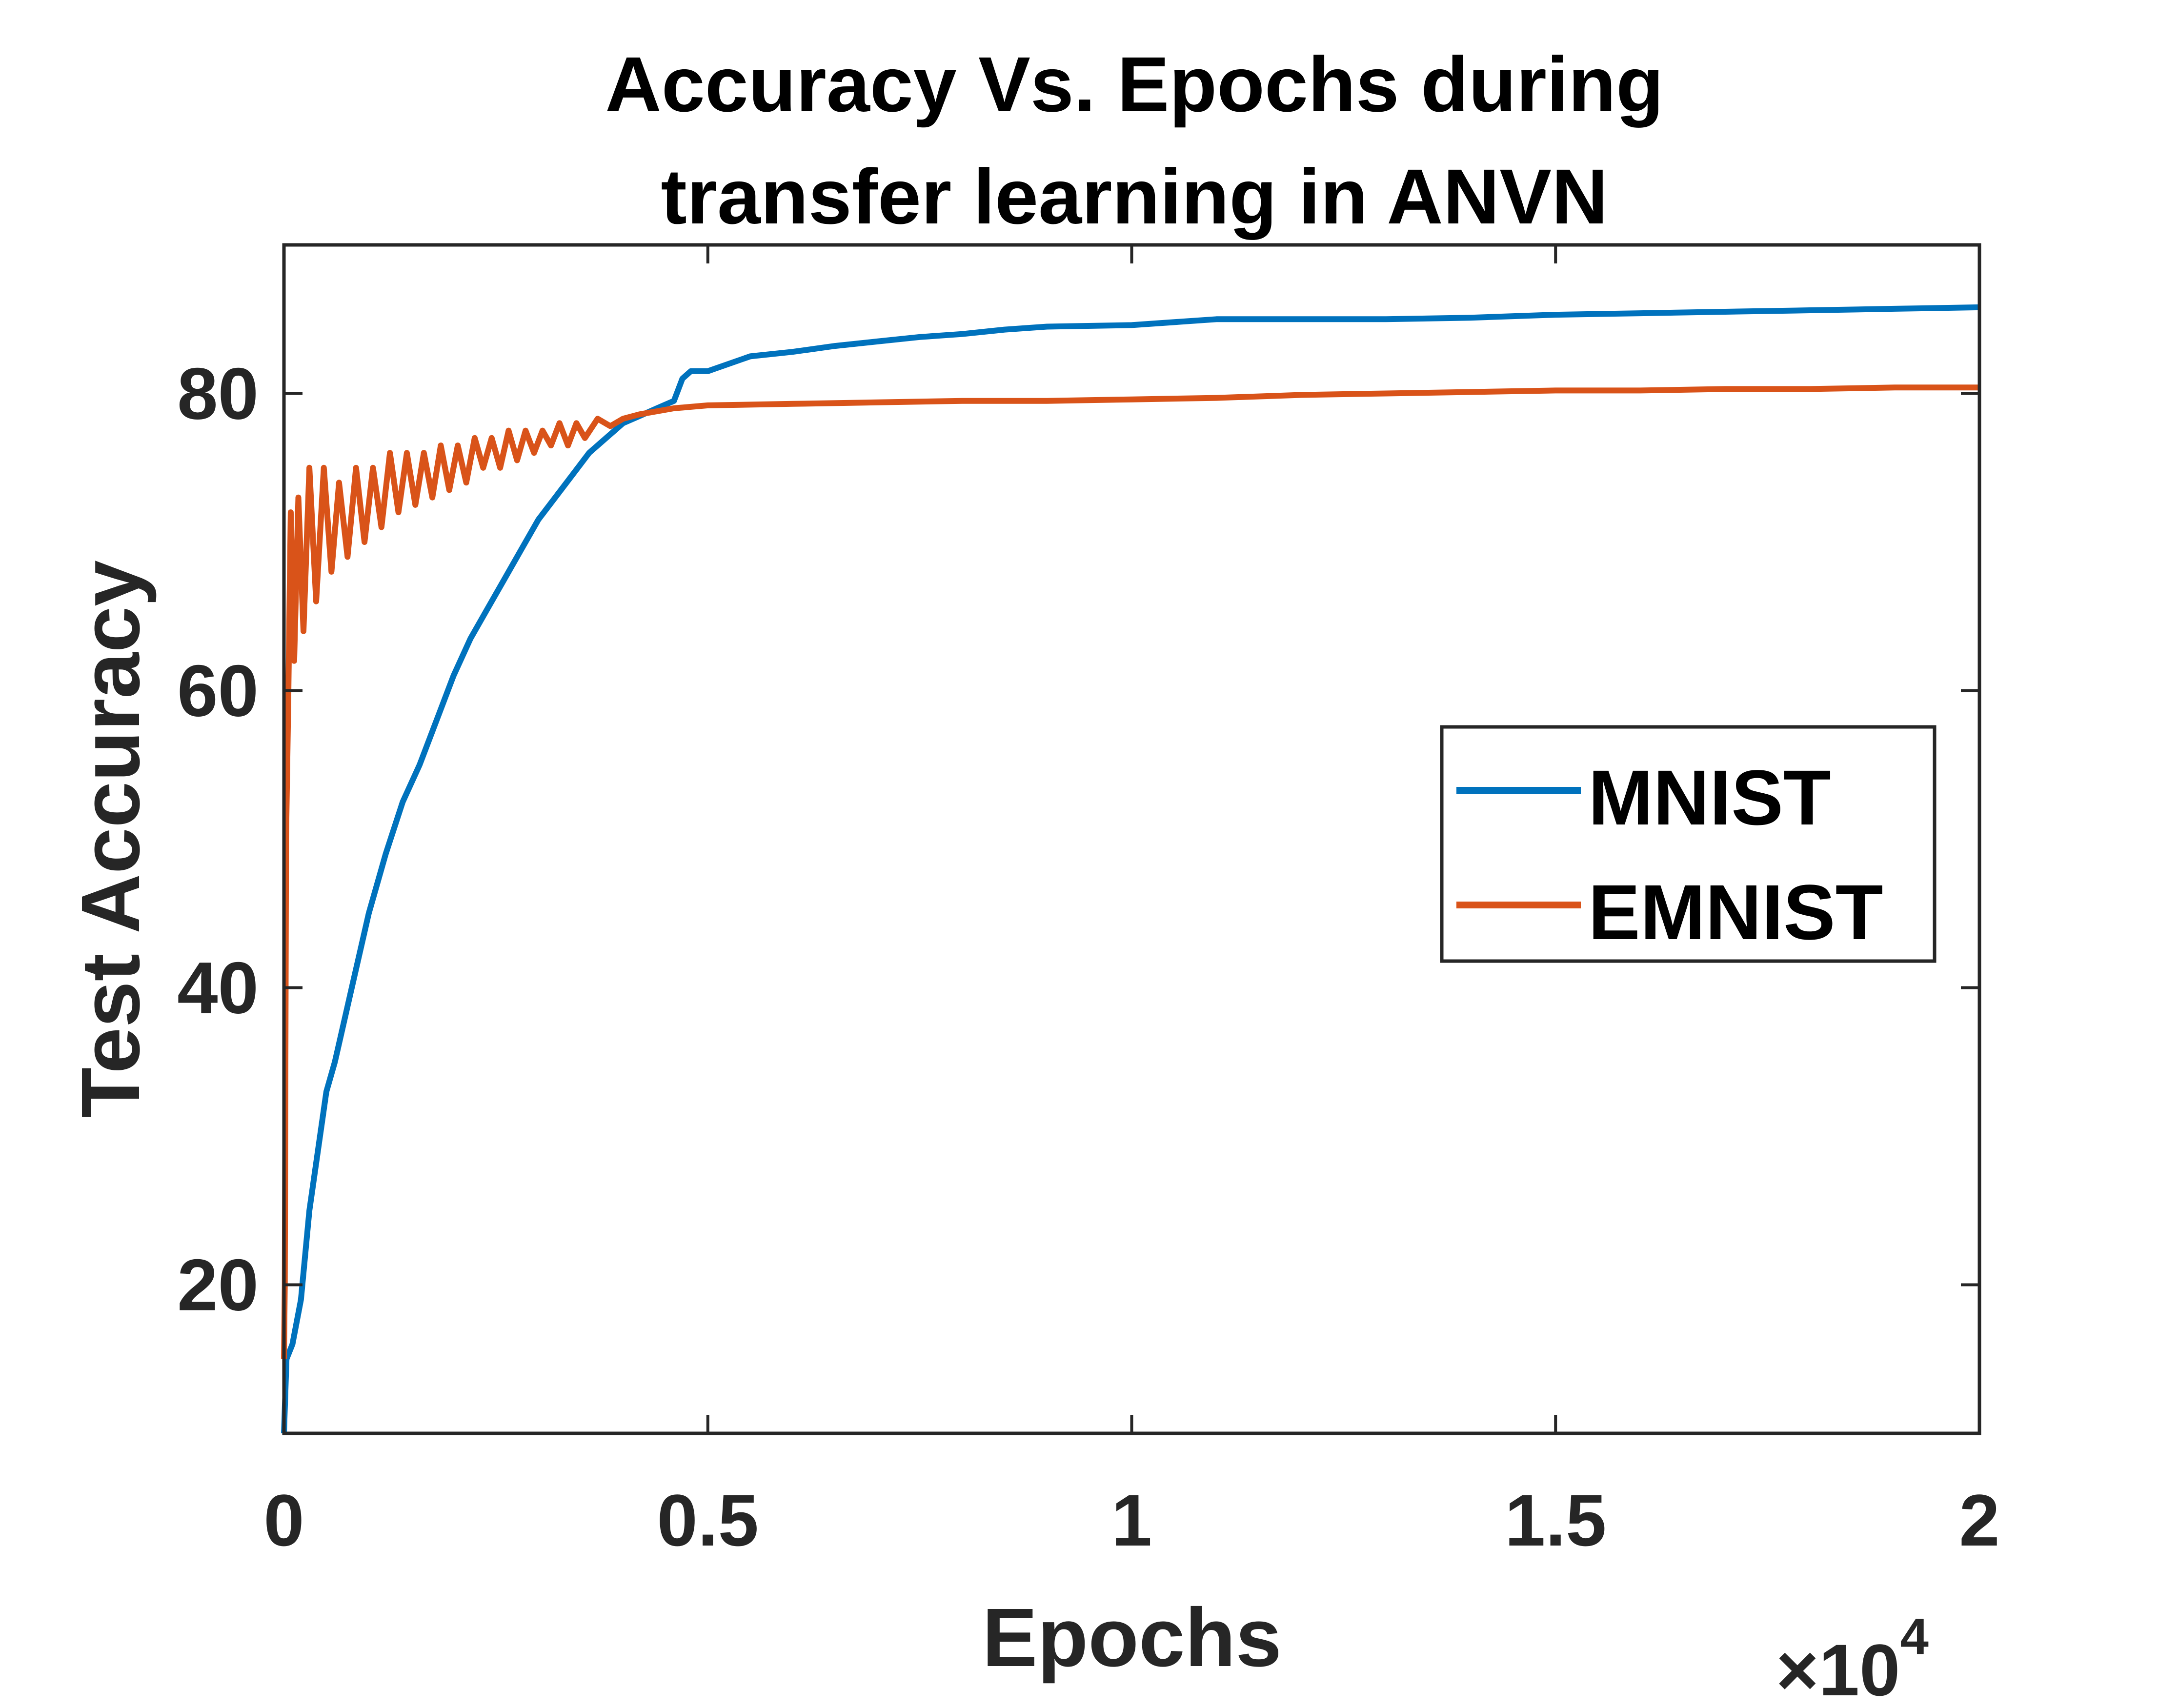 The width and height of the screenshot is (2179, 1708). Describe the element at coordinates (1979, 1520) in the screenshot. I see `x-tick-label-4: 2` at that location.